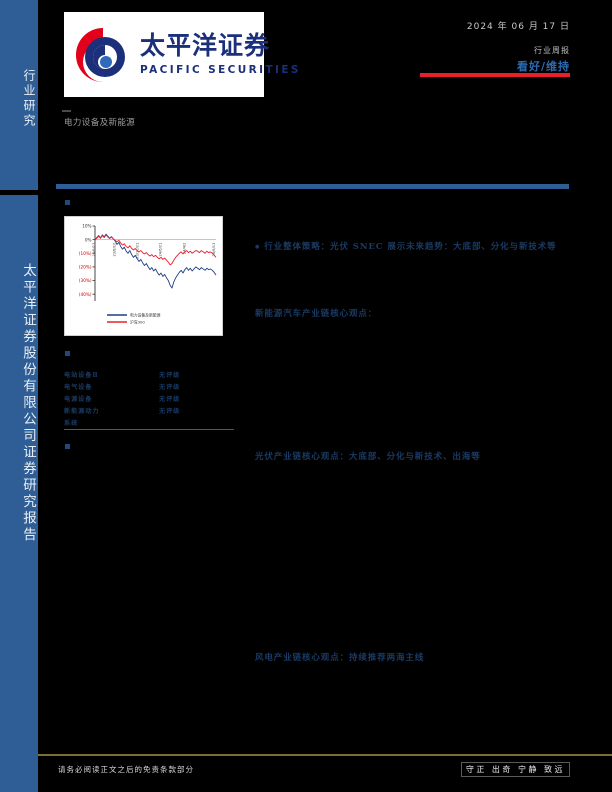  What do you see at coordinates (312, 186) in the screenshot?
I see `section-separator-bar` at bounding box center [312, 186].